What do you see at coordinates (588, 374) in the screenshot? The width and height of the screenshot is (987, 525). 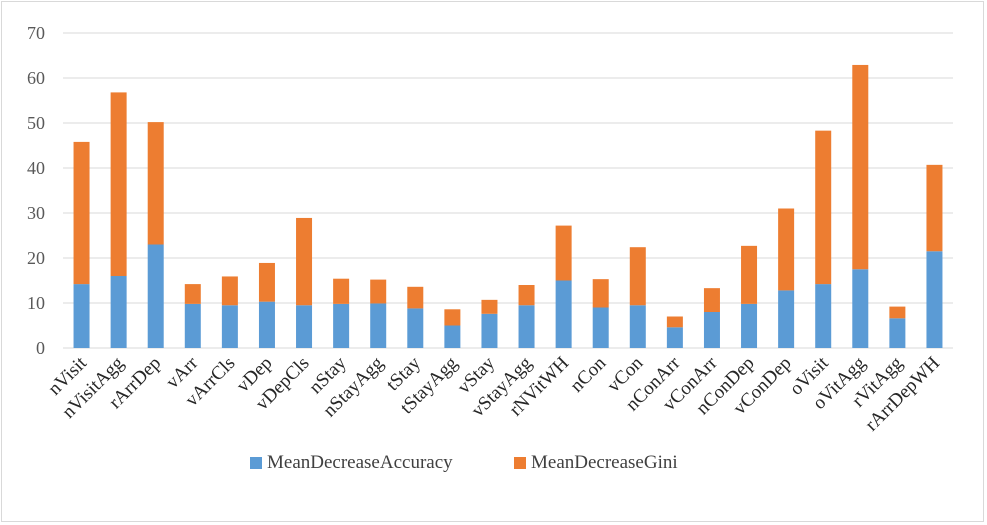 I see `x-tick-label: nCon` at bounding box center [588, 374].